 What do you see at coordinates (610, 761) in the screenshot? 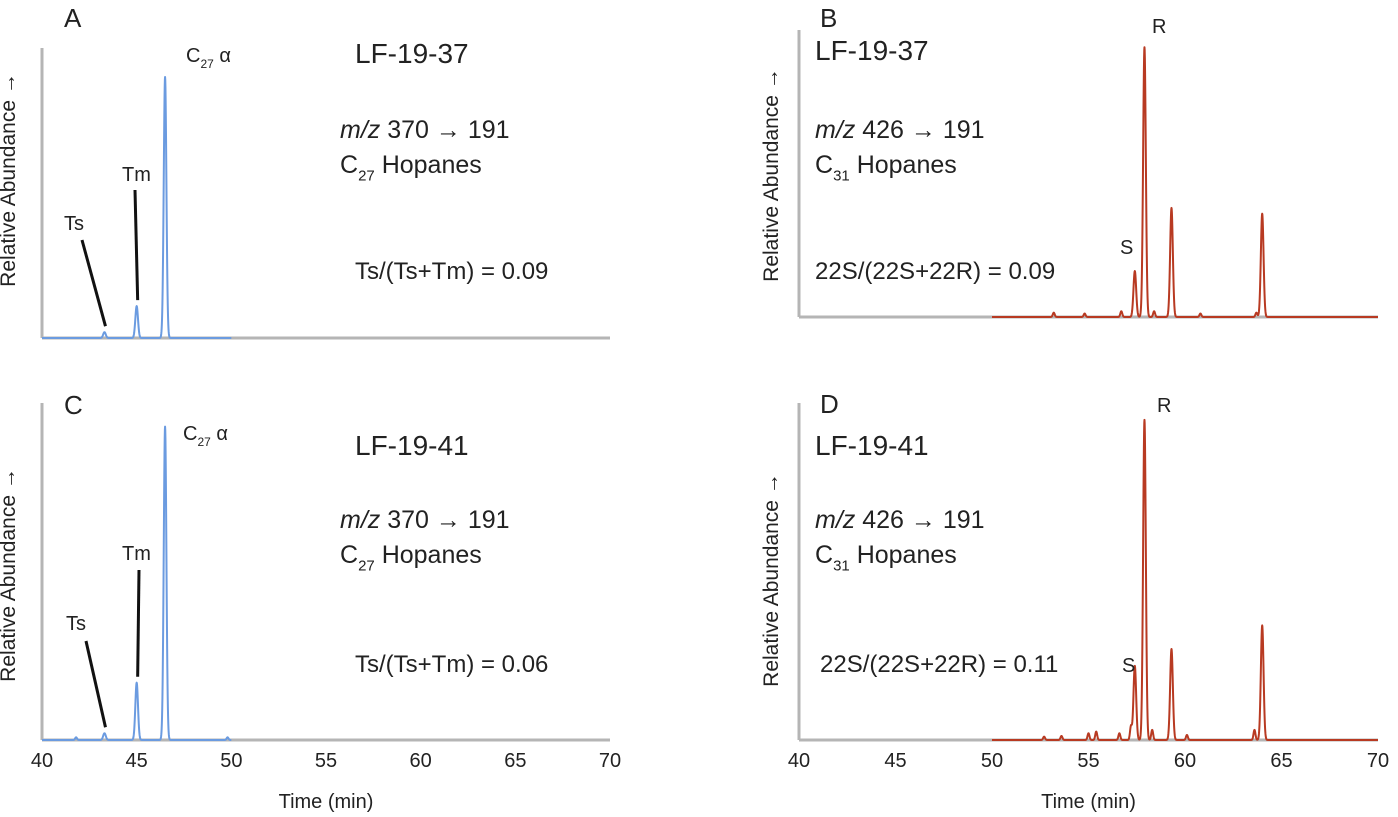
I see `x-tick-label-c-70: 70` at bounding box center [610, 761].